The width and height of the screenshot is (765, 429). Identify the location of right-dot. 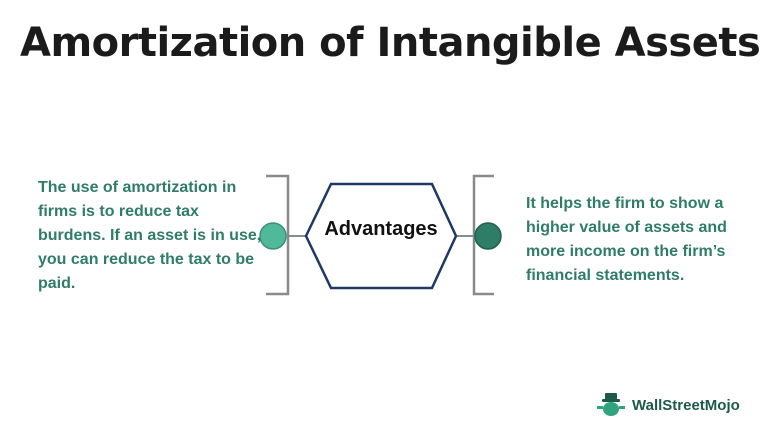
(488, 236).